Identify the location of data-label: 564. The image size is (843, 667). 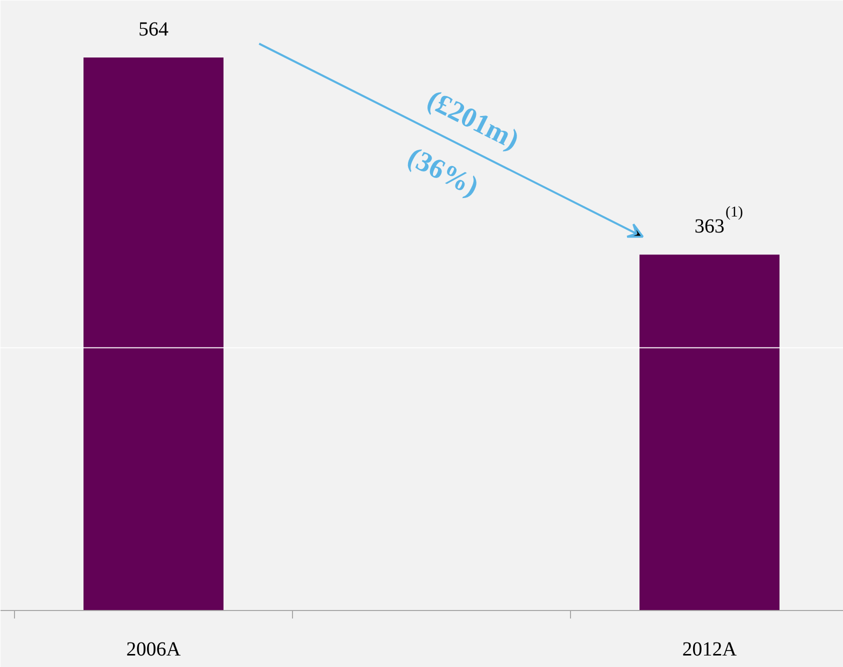
(153, 29).